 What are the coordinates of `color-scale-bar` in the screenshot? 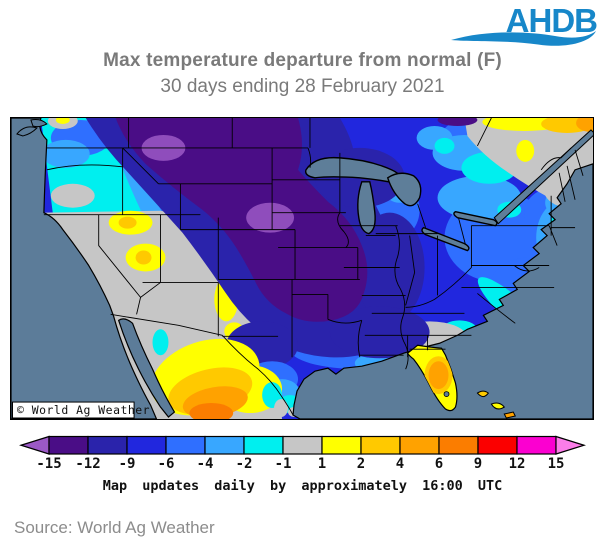 It's located at (302, 445).